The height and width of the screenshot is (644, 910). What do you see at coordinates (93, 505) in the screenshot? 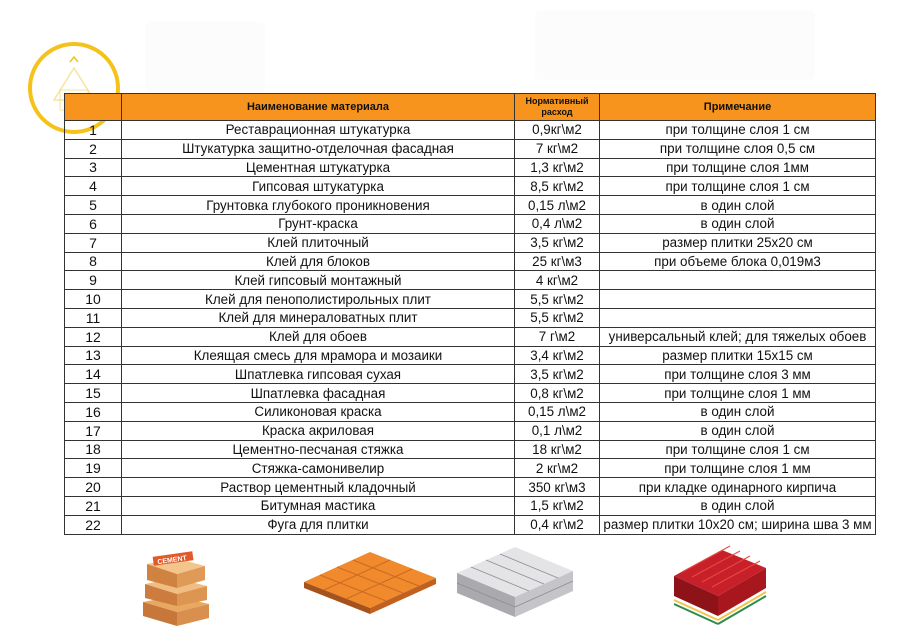
I see `row-number: 21` at bounding box center [93, 505].